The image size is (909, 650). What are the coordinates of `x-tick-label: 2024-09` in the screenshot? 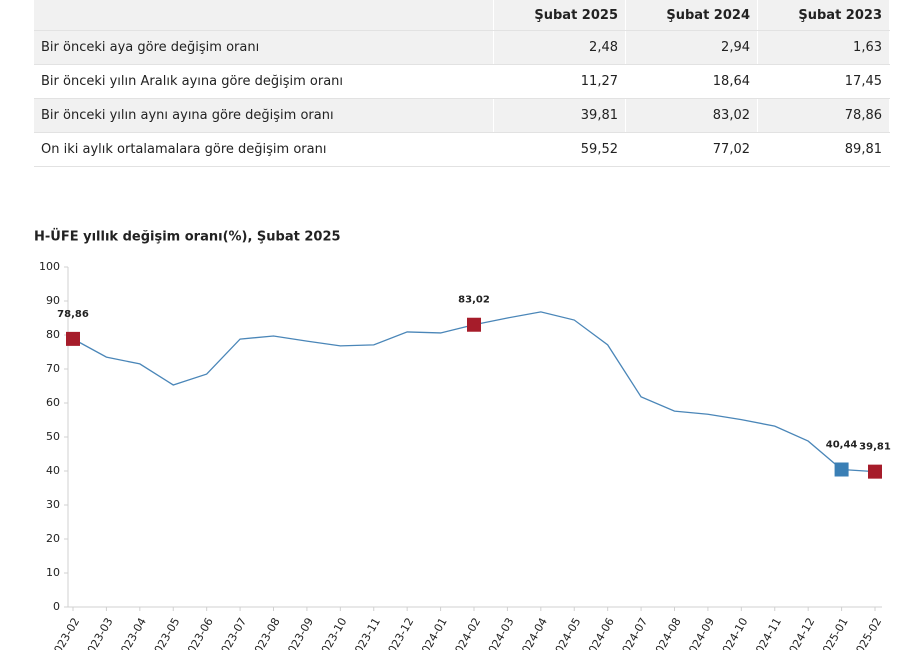 It's located at (700, 633).